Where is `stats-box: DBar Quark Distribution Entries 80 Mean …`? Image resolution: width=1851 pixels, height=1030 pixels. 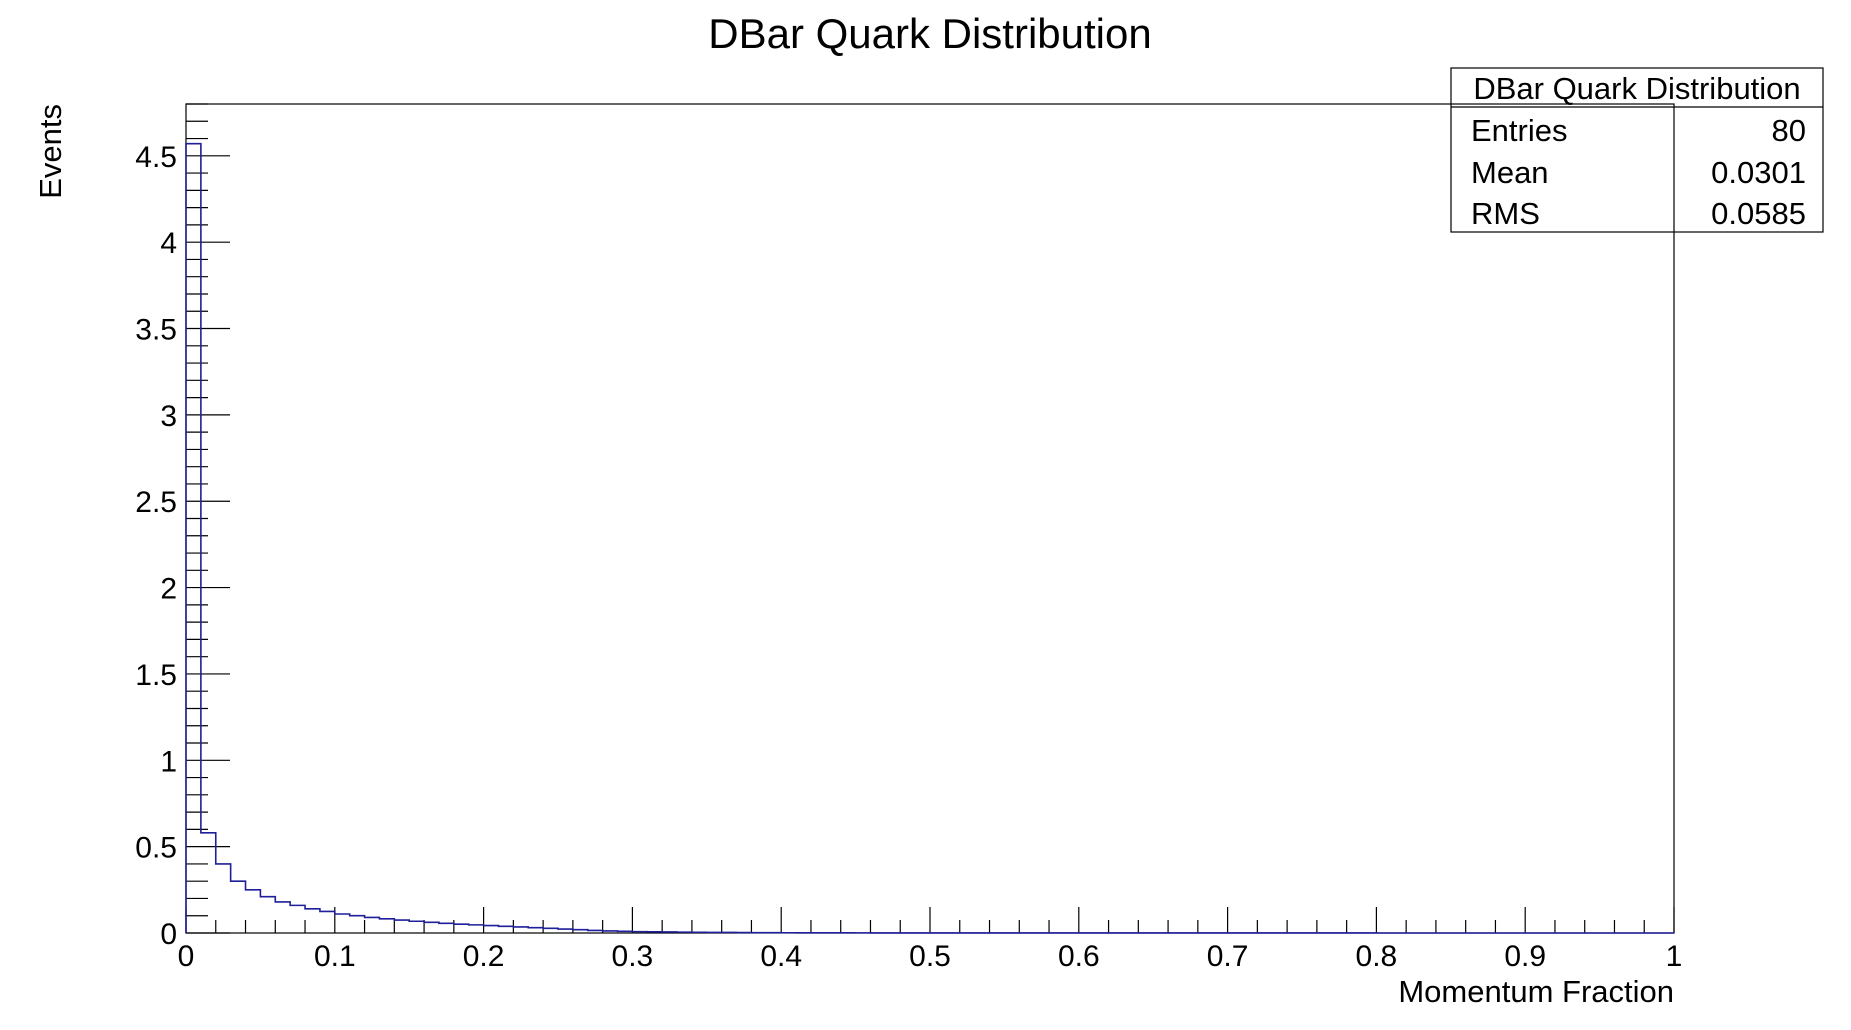 stats-box: DBar Quark Distribution Entries 80 Mean … is located at coordinates (1637, 150).